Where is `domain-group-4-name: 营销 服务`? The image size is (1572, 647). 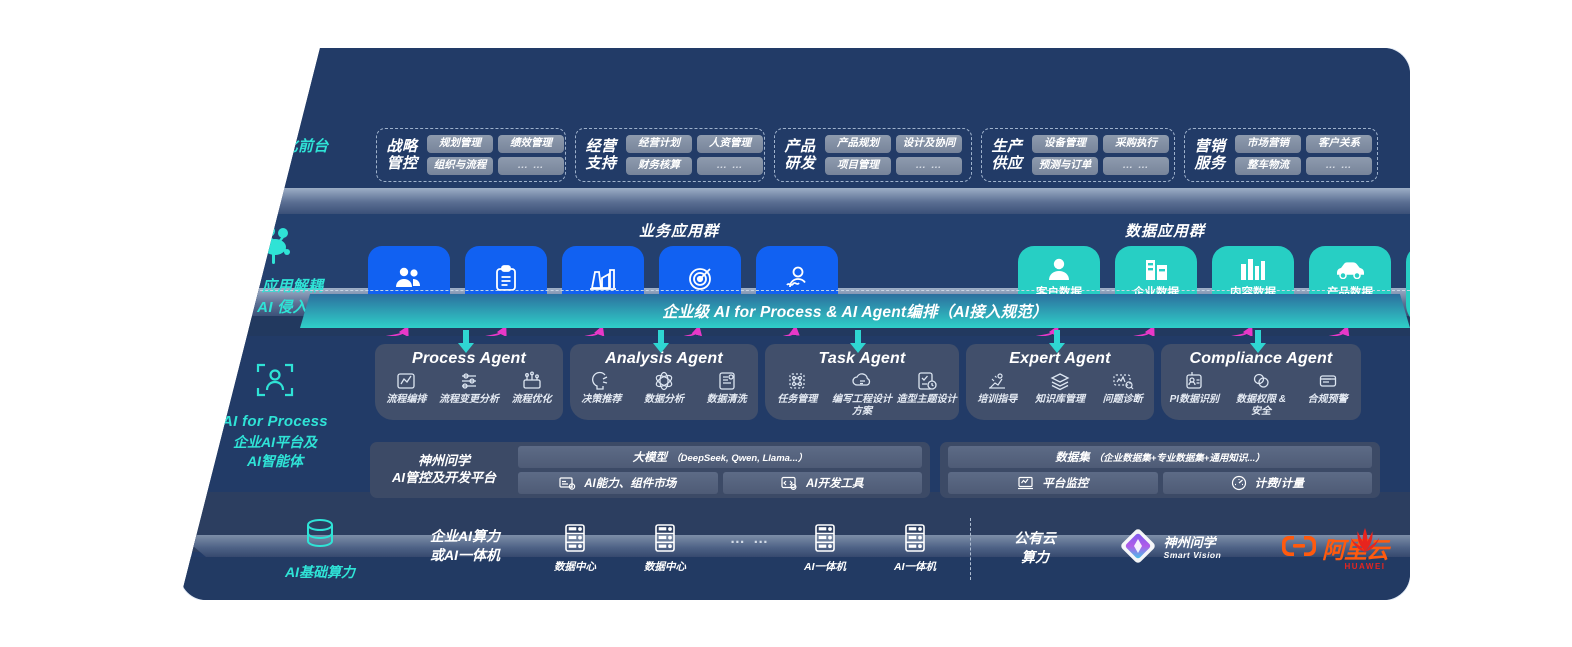 domain-group-4-name: 营销 服务 is located at coordinates (1210, 154).